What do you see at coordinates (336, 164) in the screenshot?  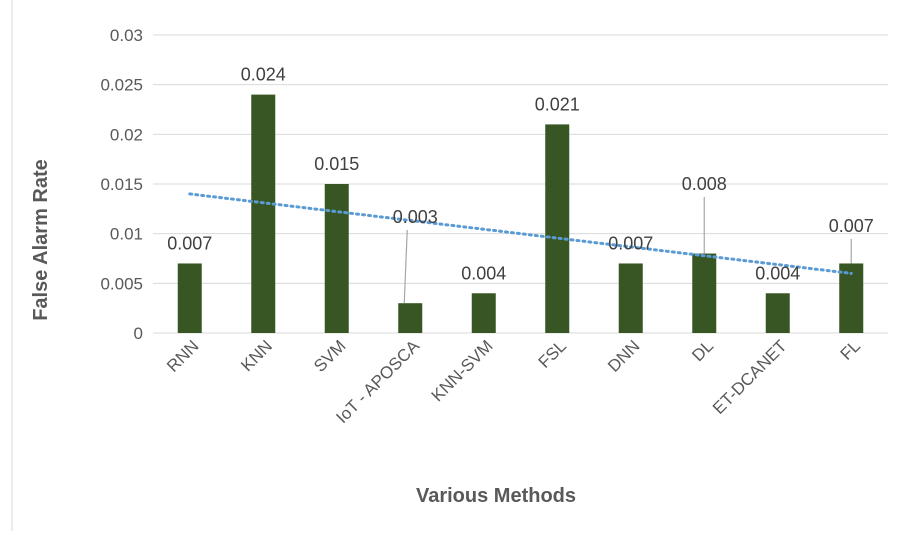 I see `data-label: 0.015` at bounding box center [336, 164].